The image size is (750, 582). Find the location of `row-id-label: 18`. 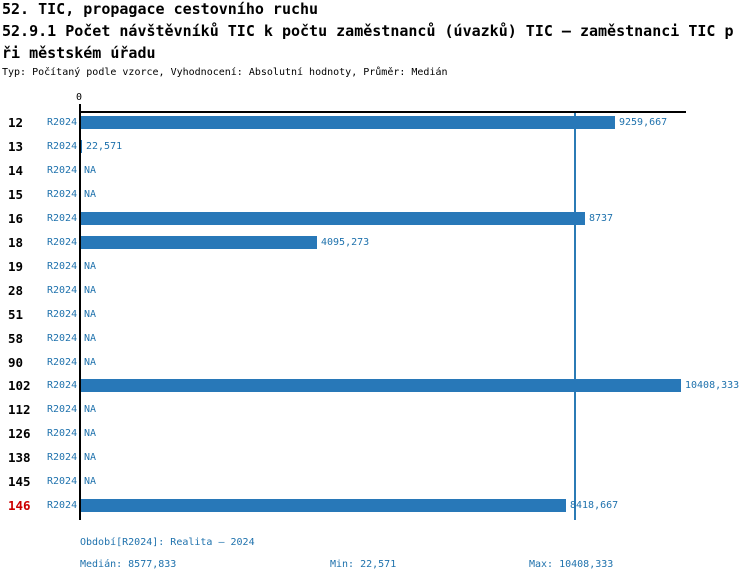

row-id-label: 18 is located at coordinates (16, 242).